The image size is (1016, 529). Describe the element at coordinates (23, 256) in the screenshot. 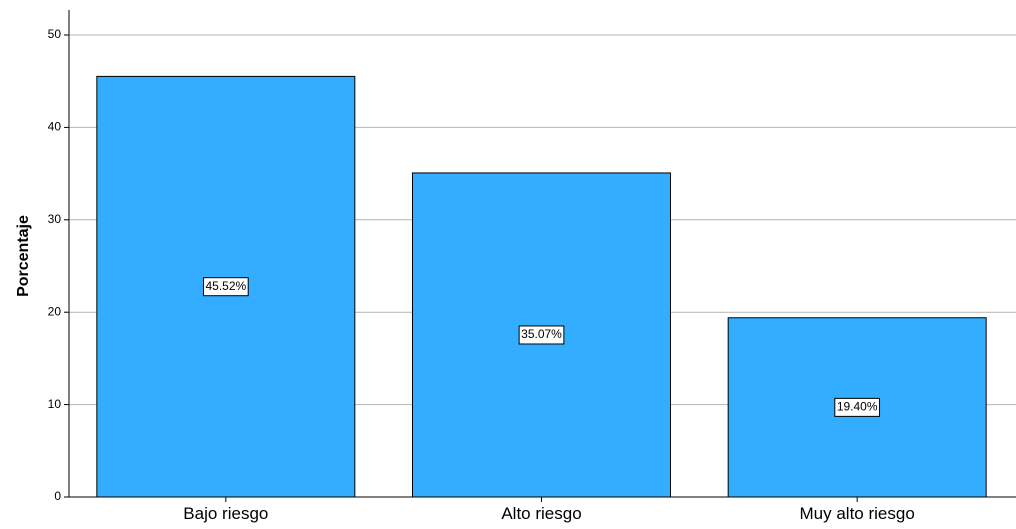

I see `y-axis-label: Porcentaje` at that location.